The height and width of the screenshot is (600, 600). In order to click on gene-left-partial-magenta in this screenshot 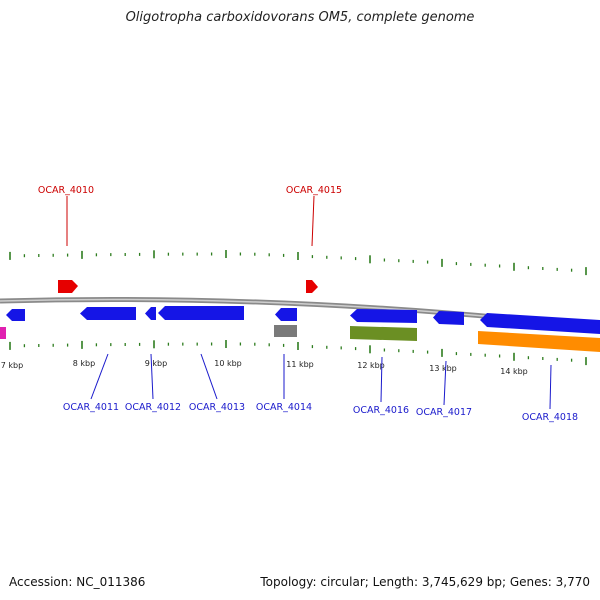, I will do `click(3, 333)`.